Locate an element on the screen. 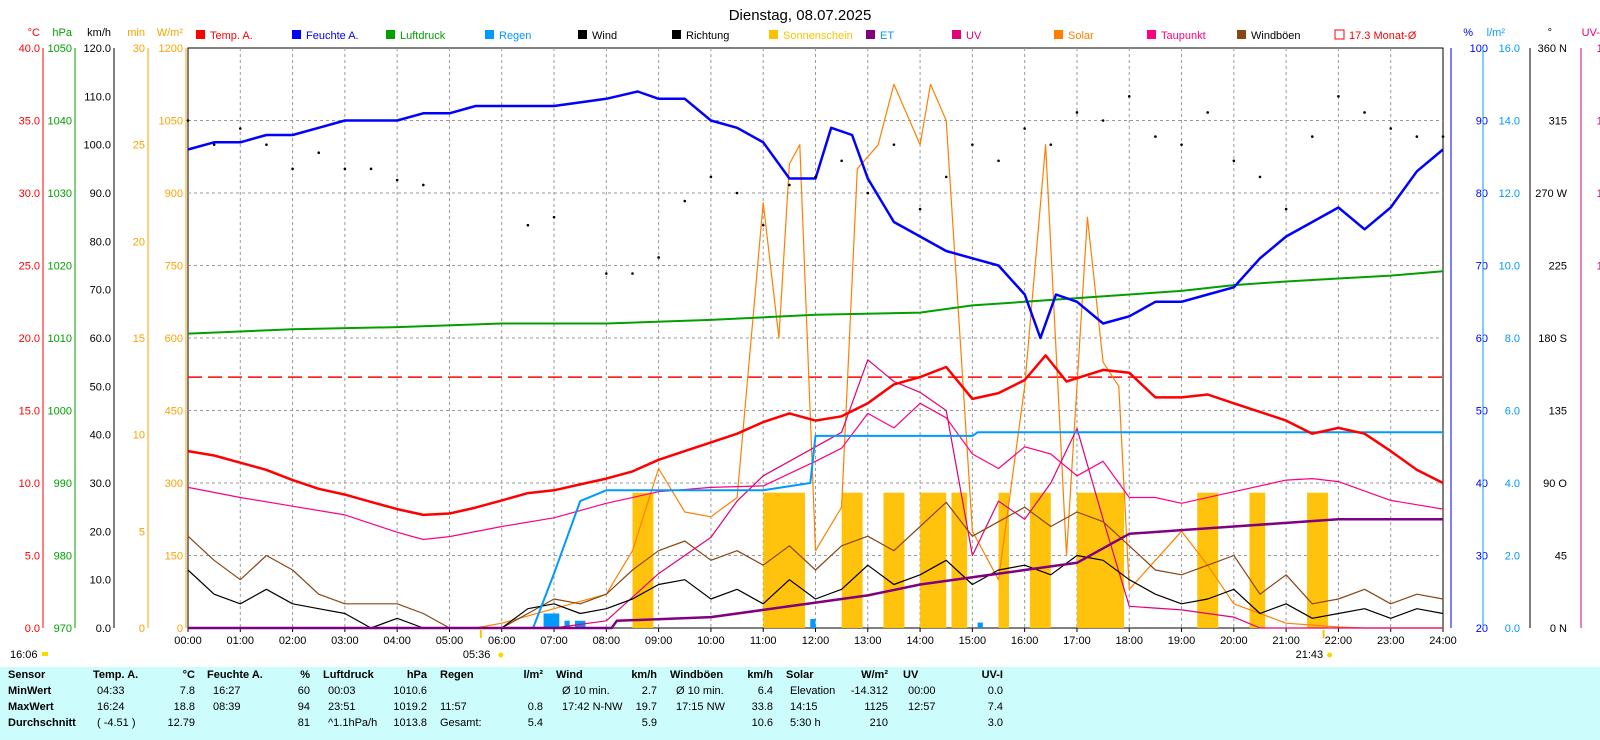  stats-cell: 12.79 is located at coordinates (181, 723).